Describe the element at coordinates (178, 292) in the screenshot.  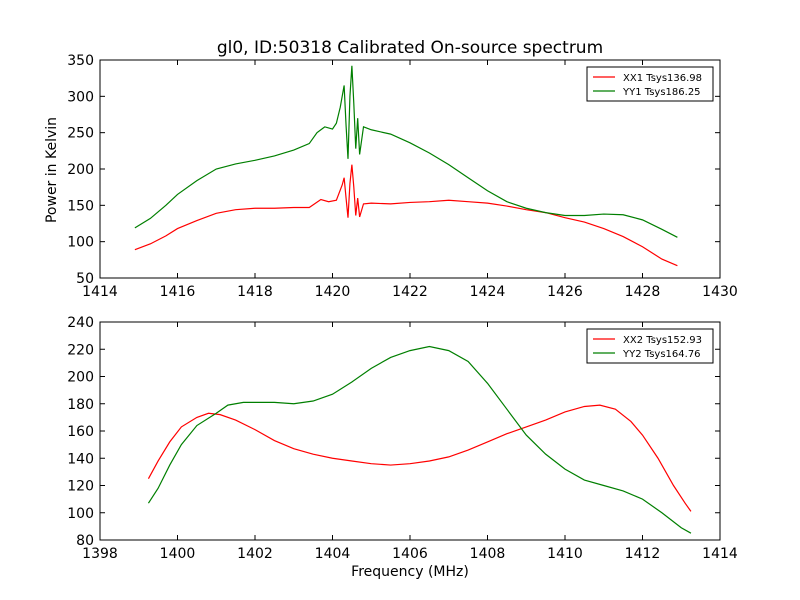
I see `x-tick-label: 1416` at that location.